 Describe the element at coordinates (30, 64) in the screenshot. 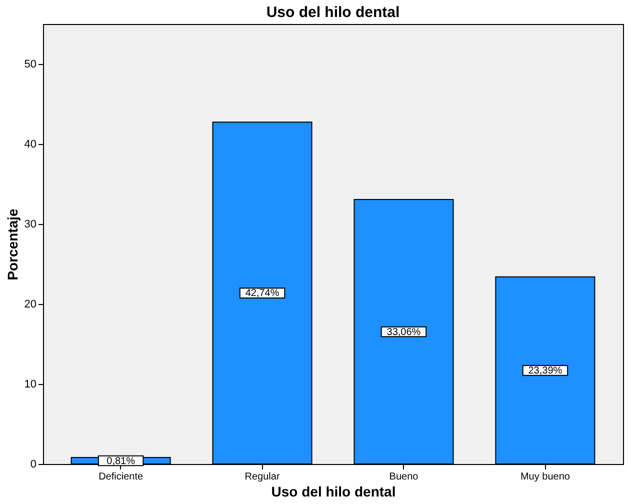

I see `y-tick-label: 50` at that location.